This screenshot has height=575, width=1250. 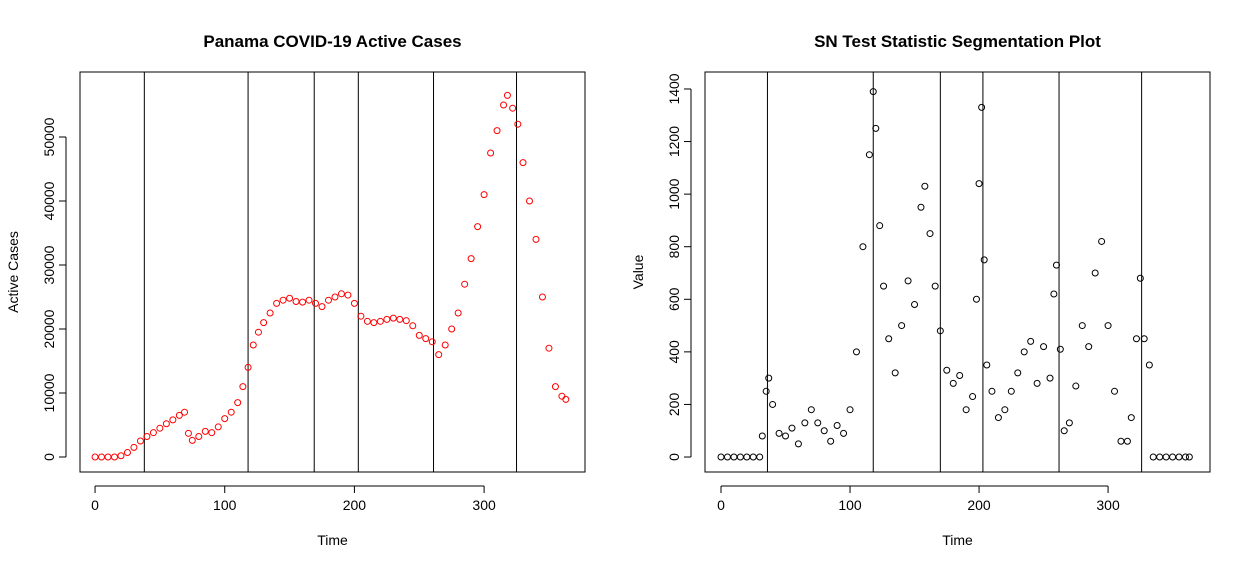 I want to click on y-tick-label: 600, so click(x=674, y=299).